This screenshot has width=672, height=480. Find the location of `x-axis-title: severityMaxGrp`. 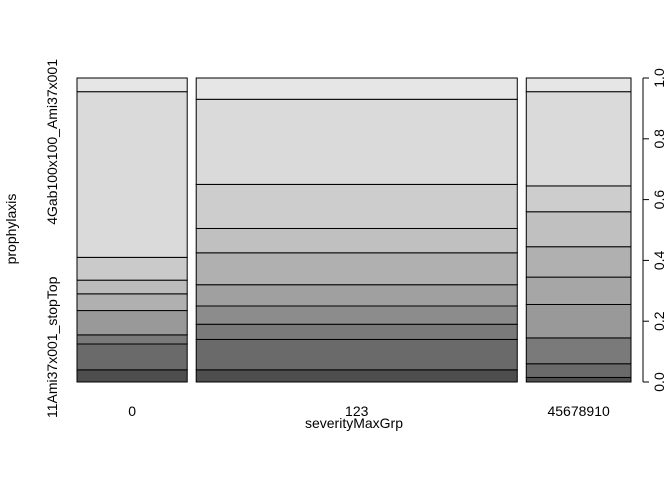

x-axis-title: severityMaxGrp is located at coordinates (354, 423).